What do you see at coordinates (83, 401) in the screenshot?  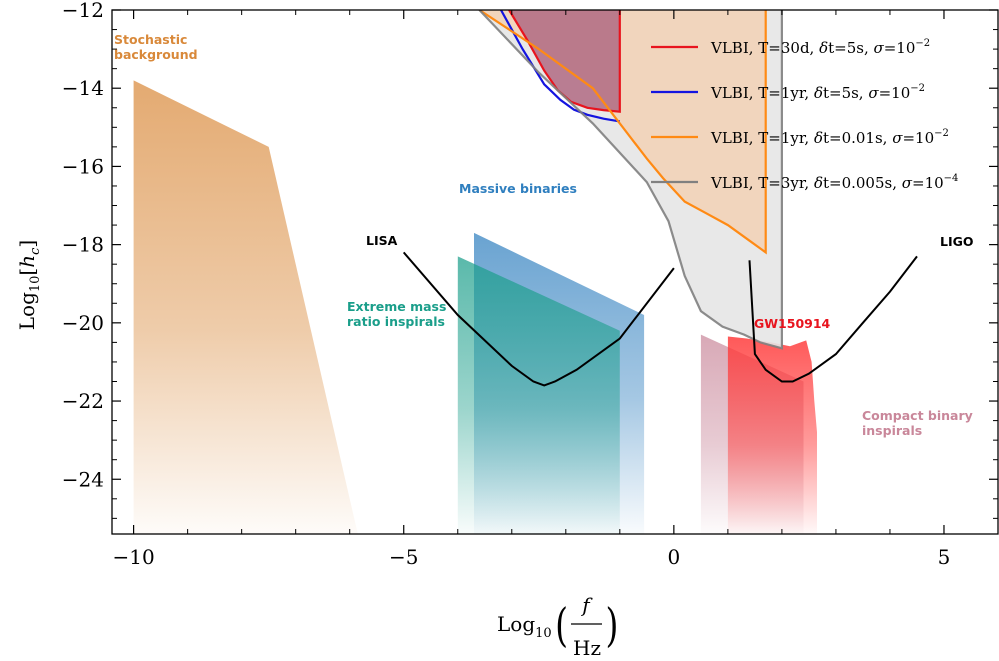 I see `y-tick-label: −22` at bounding box center [83, 401].